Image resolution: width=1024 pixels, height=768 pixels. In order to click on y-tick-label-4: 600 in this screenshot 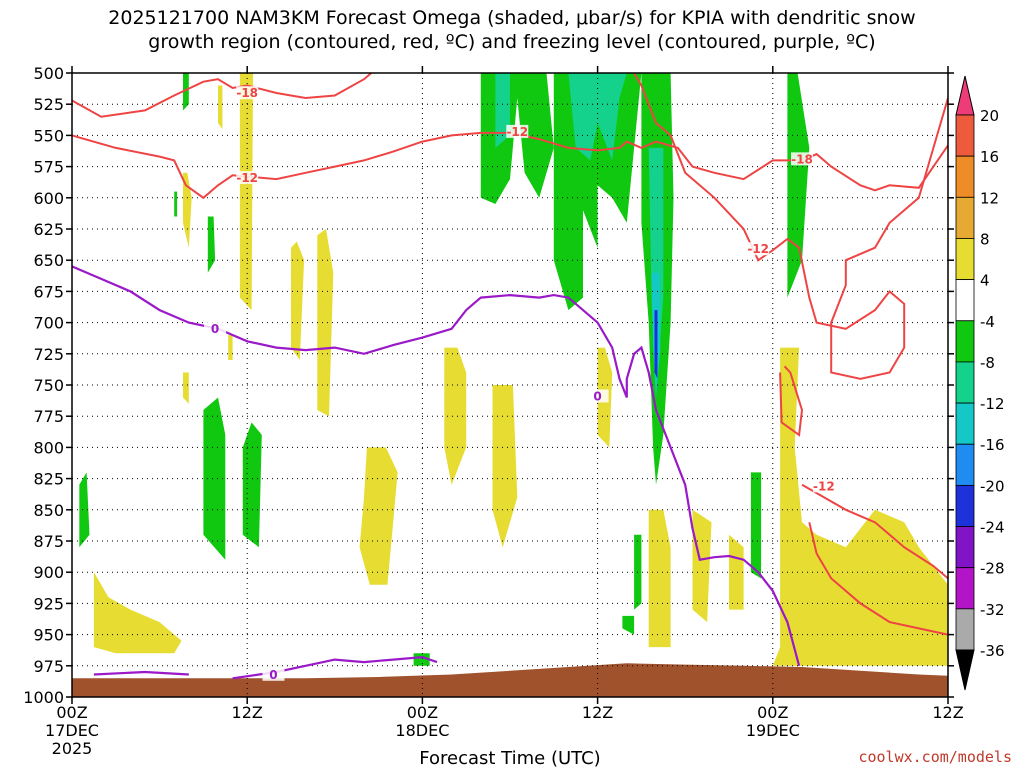, I will do `click(48, 198)`.